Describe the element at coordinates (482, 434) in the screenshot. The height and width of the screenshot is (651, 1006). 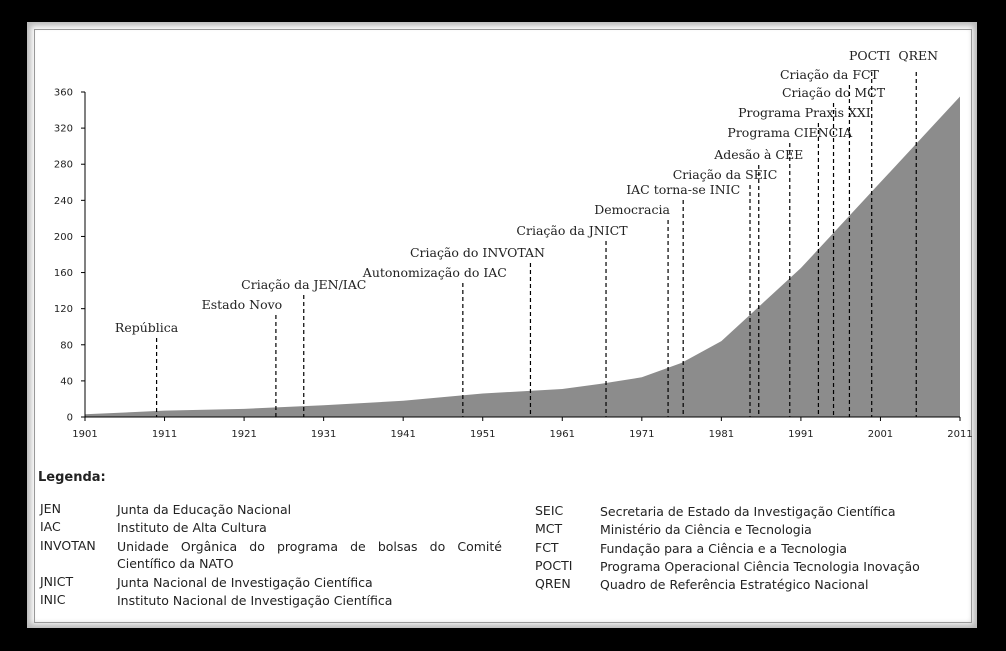
I see `x-tick-label: 1951` at that location.